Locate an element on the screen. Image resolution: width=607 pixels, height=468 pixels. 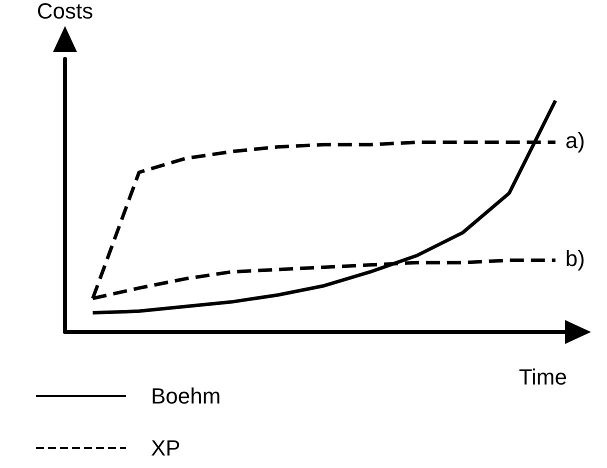
x-axis-title: Time is located at coordinates (542, 377).